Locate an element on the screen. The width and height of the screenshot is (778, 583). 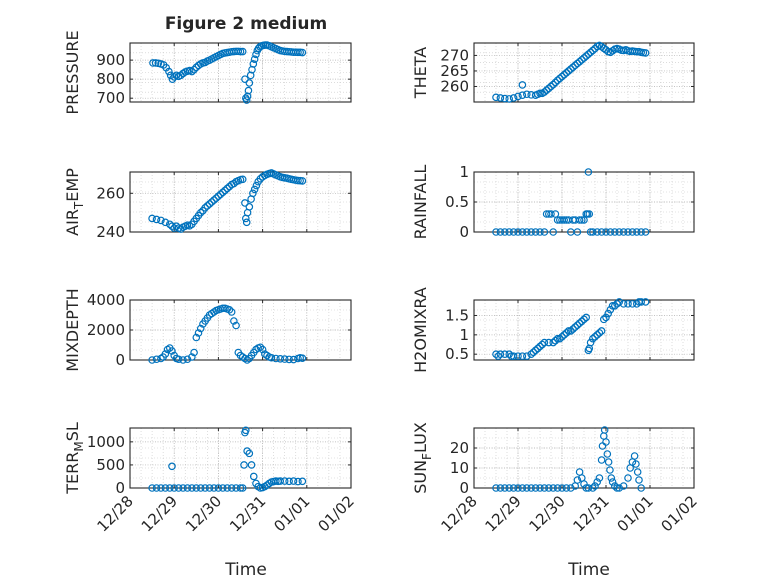
y-tick-label: 0 is located at coordinates (464, 232).